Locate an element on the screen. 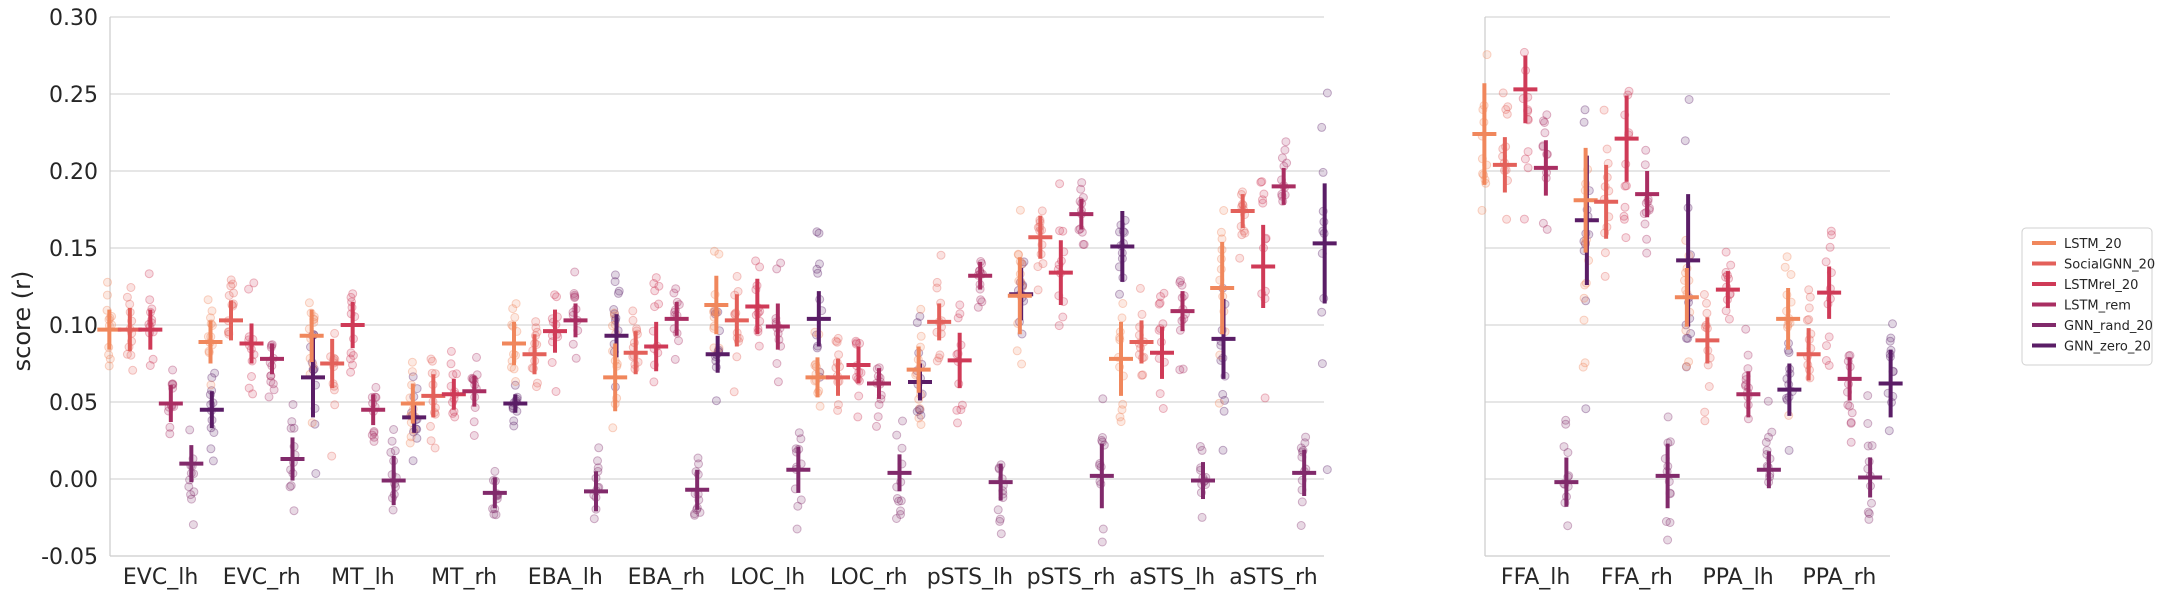 This screenshot has width=2177, height=600. x-tick-label: aSTS_lh is located at coordinates (1172, 577).